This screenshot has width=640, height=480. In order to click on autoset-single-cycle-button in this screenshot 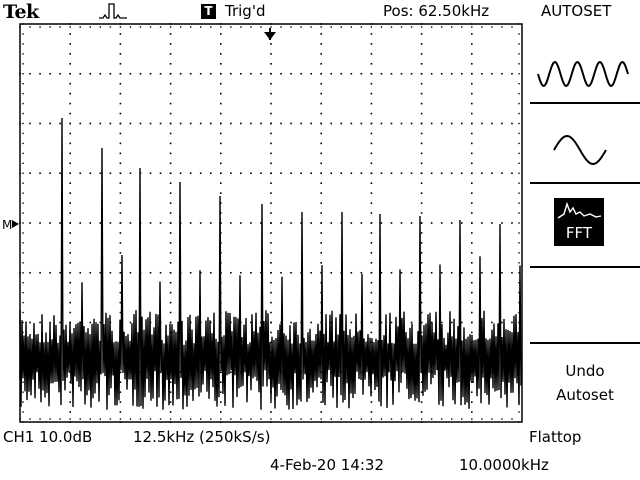, I will do `click(585, 143)`.